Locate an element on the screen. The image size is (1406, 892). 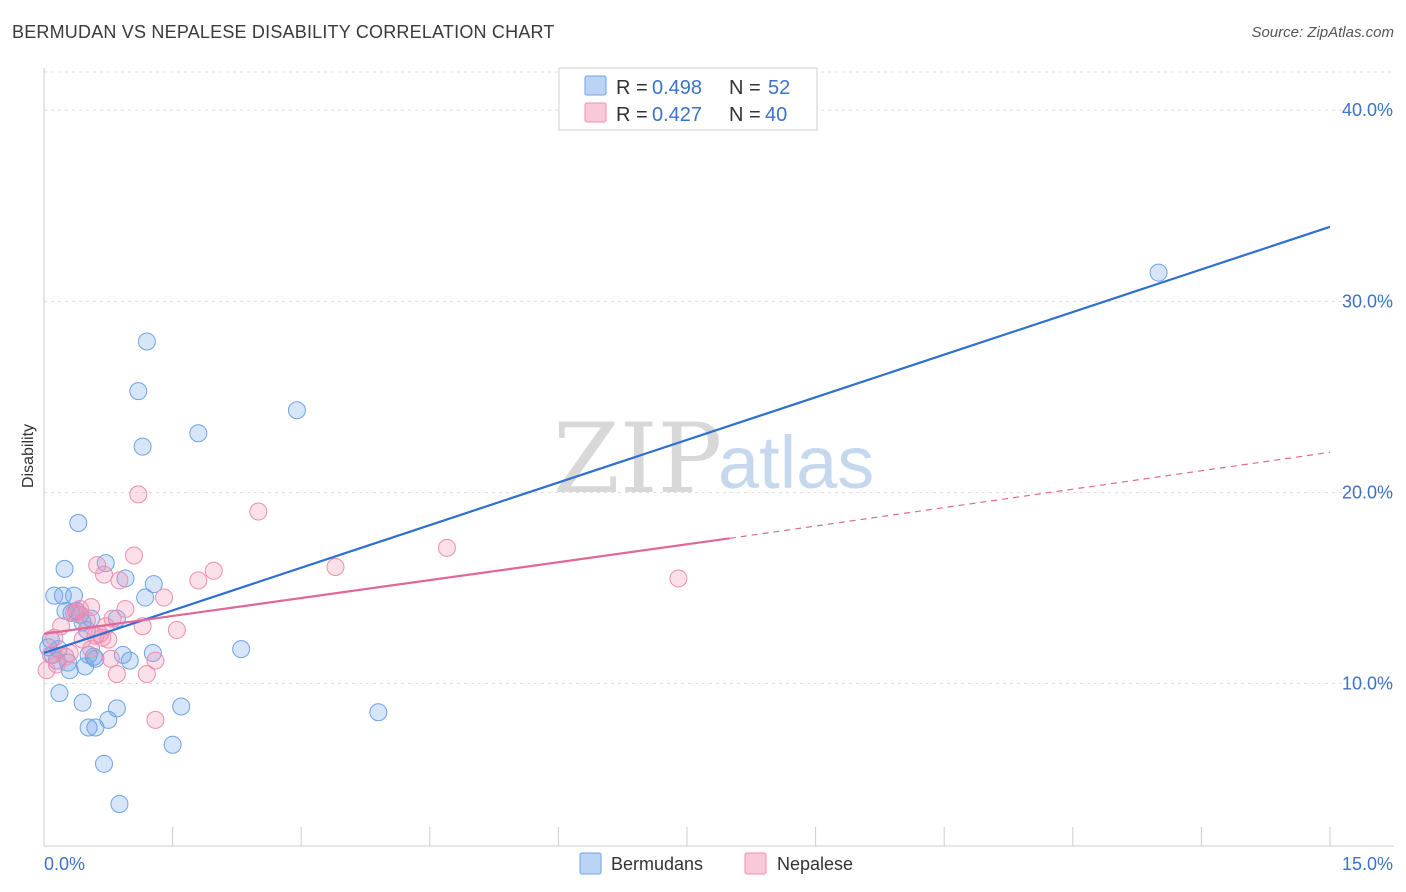
trend-line-nepalese-extension is located at coordinates (1030, 495).